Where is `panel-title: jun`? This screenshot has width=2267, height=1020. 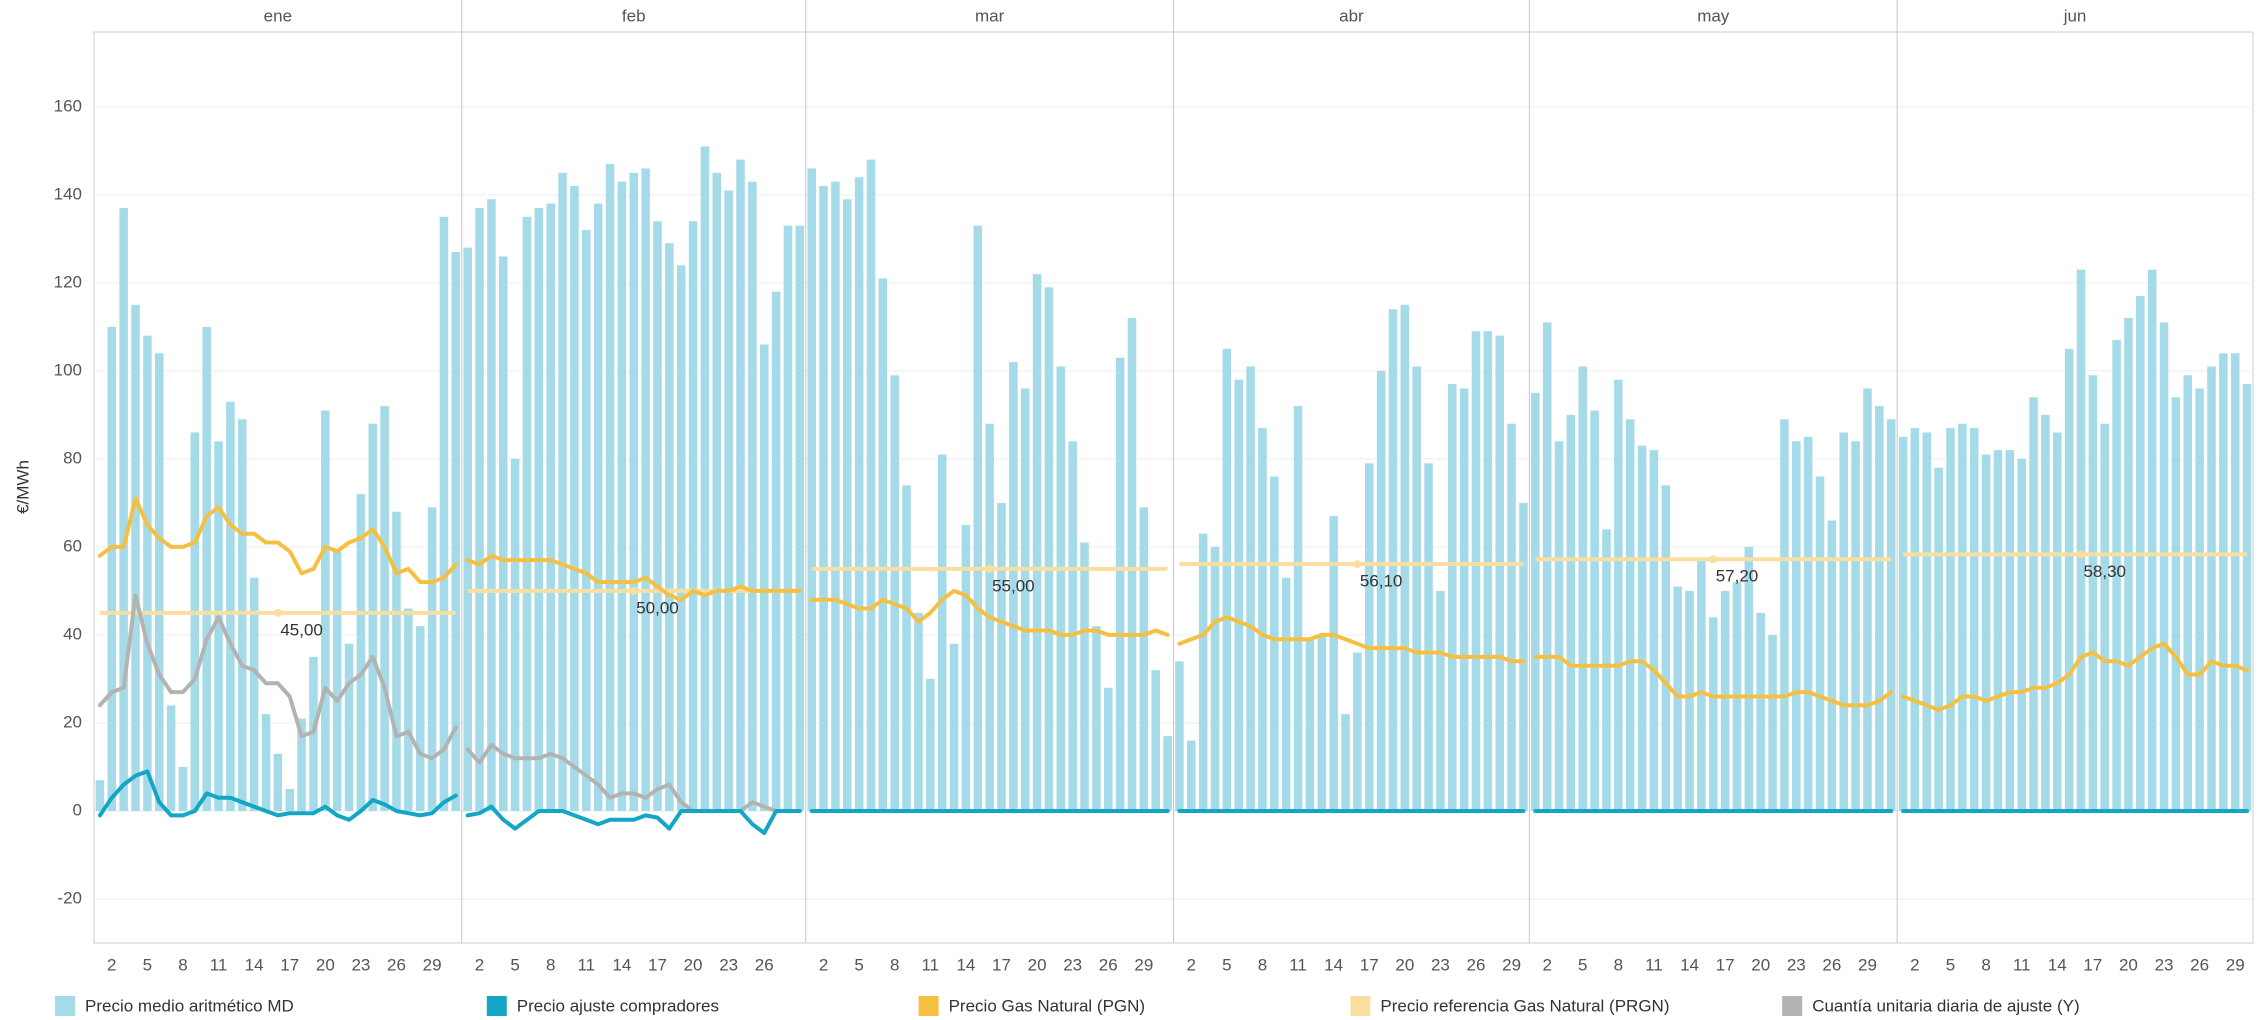
panel-title: jun is located at coordinates (2075, 15).